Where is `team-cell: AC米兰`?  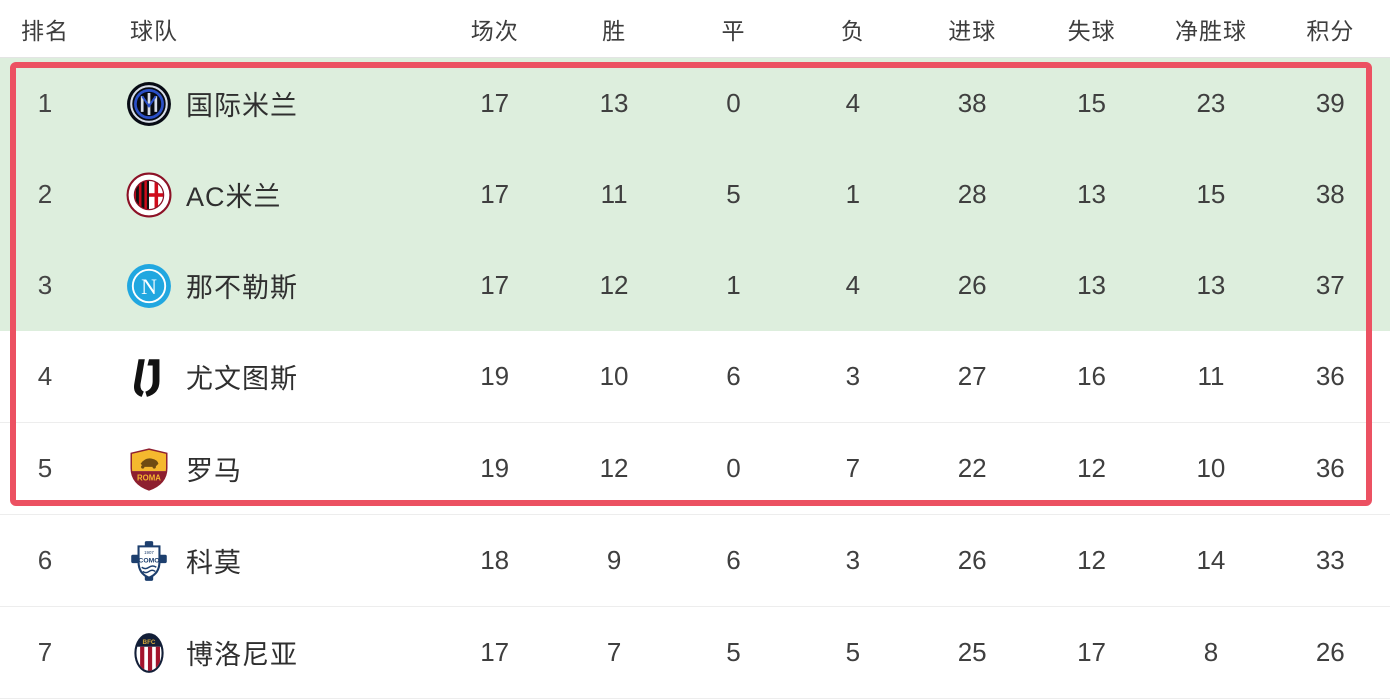 team-cell: AC米兰 is located at coordinates (262, 195).